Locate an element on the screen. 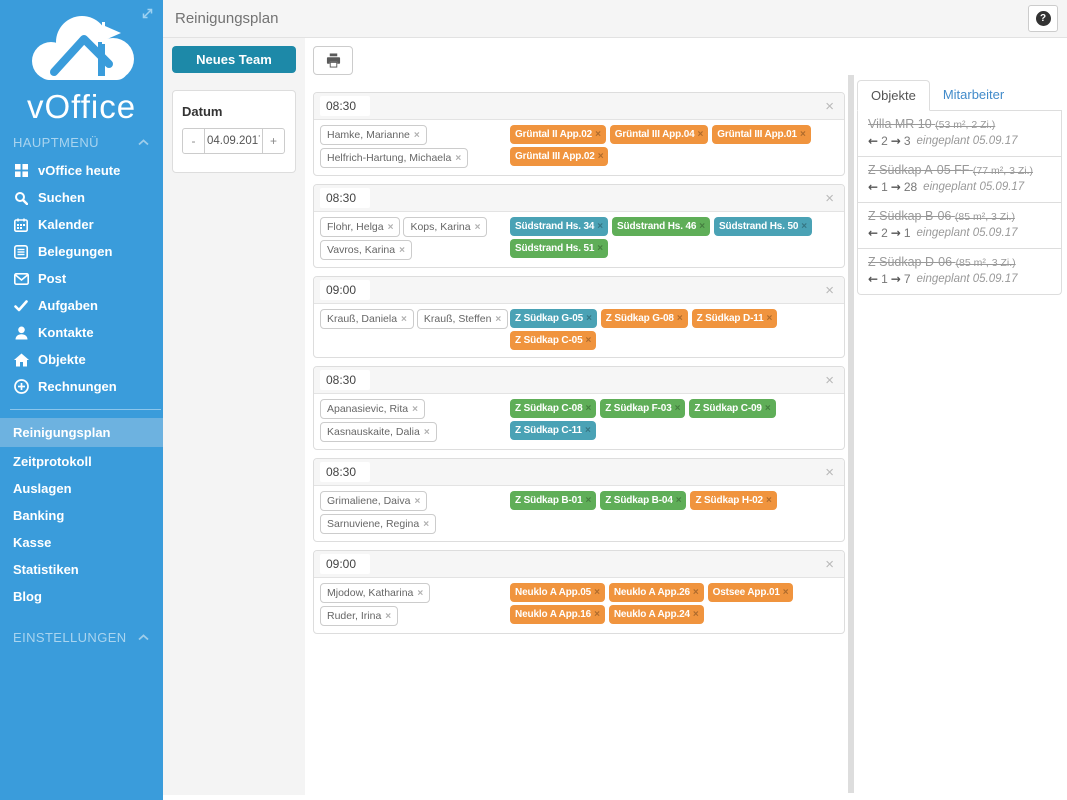 This screenshot has height=800, width=1067. member-chip: Ruder, Irina × is located at coordinates (359, 616).